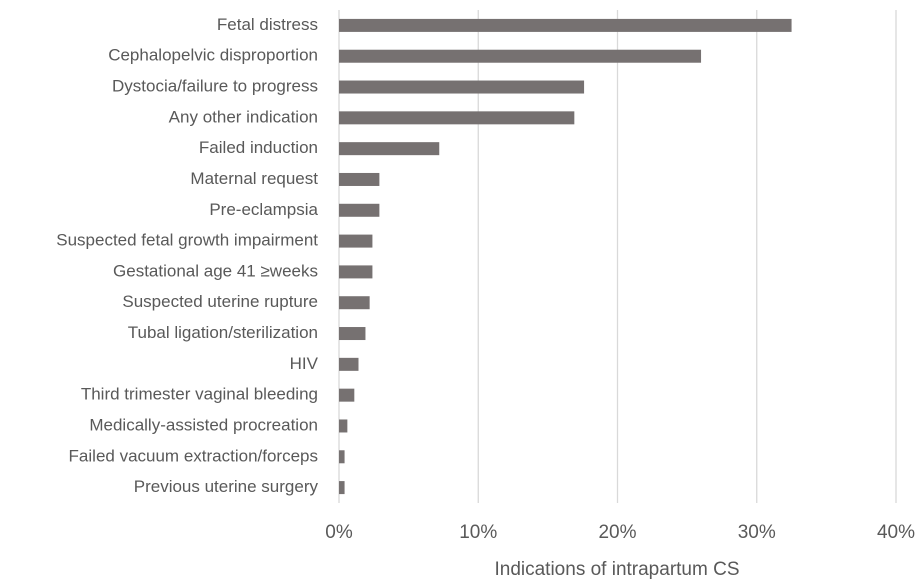 This screenshot has width=919, height=581. Describe the element at coordinates (263, 209) in the screenshot. I see `y-tick-label: Pre-eclampsia` at that location.